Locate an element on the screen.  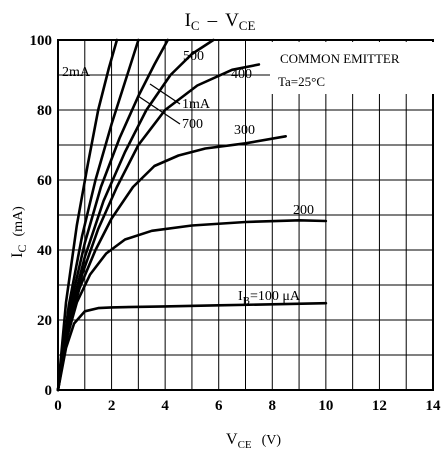
y-tick-label: 0 is located at coordinates (49, 391).